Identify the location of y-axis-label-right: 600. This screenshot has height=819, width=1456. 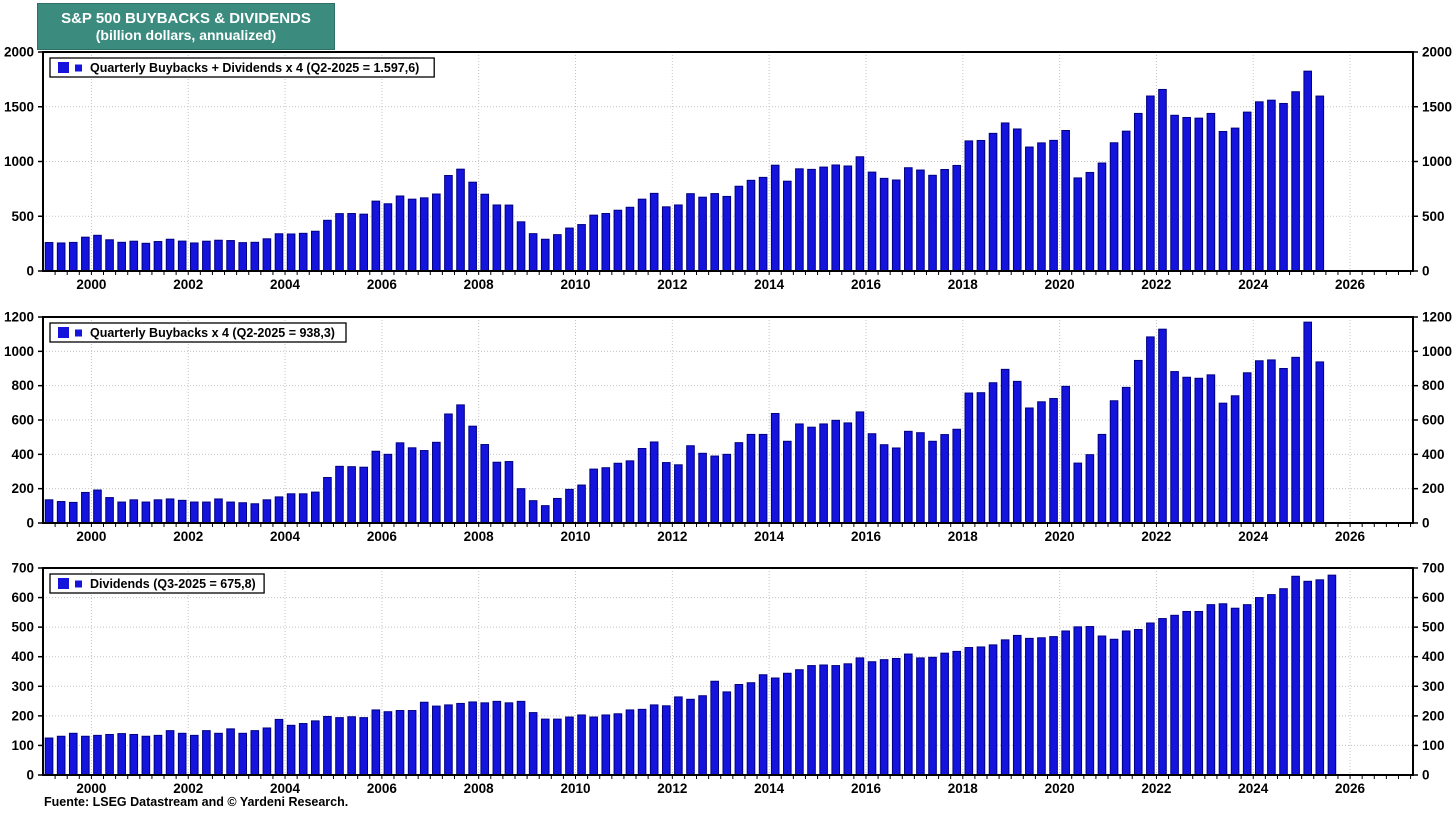
(1433, 597).